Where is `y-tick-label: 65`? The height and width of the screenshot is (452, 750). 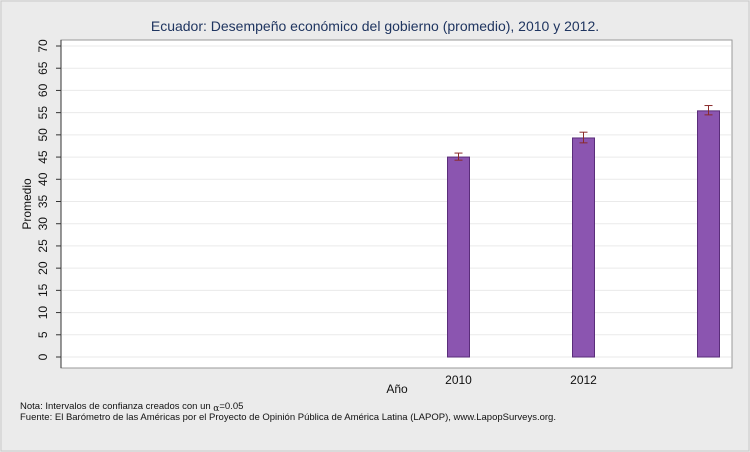 y-tick-label: 65 is located at coordinates (43, 68).